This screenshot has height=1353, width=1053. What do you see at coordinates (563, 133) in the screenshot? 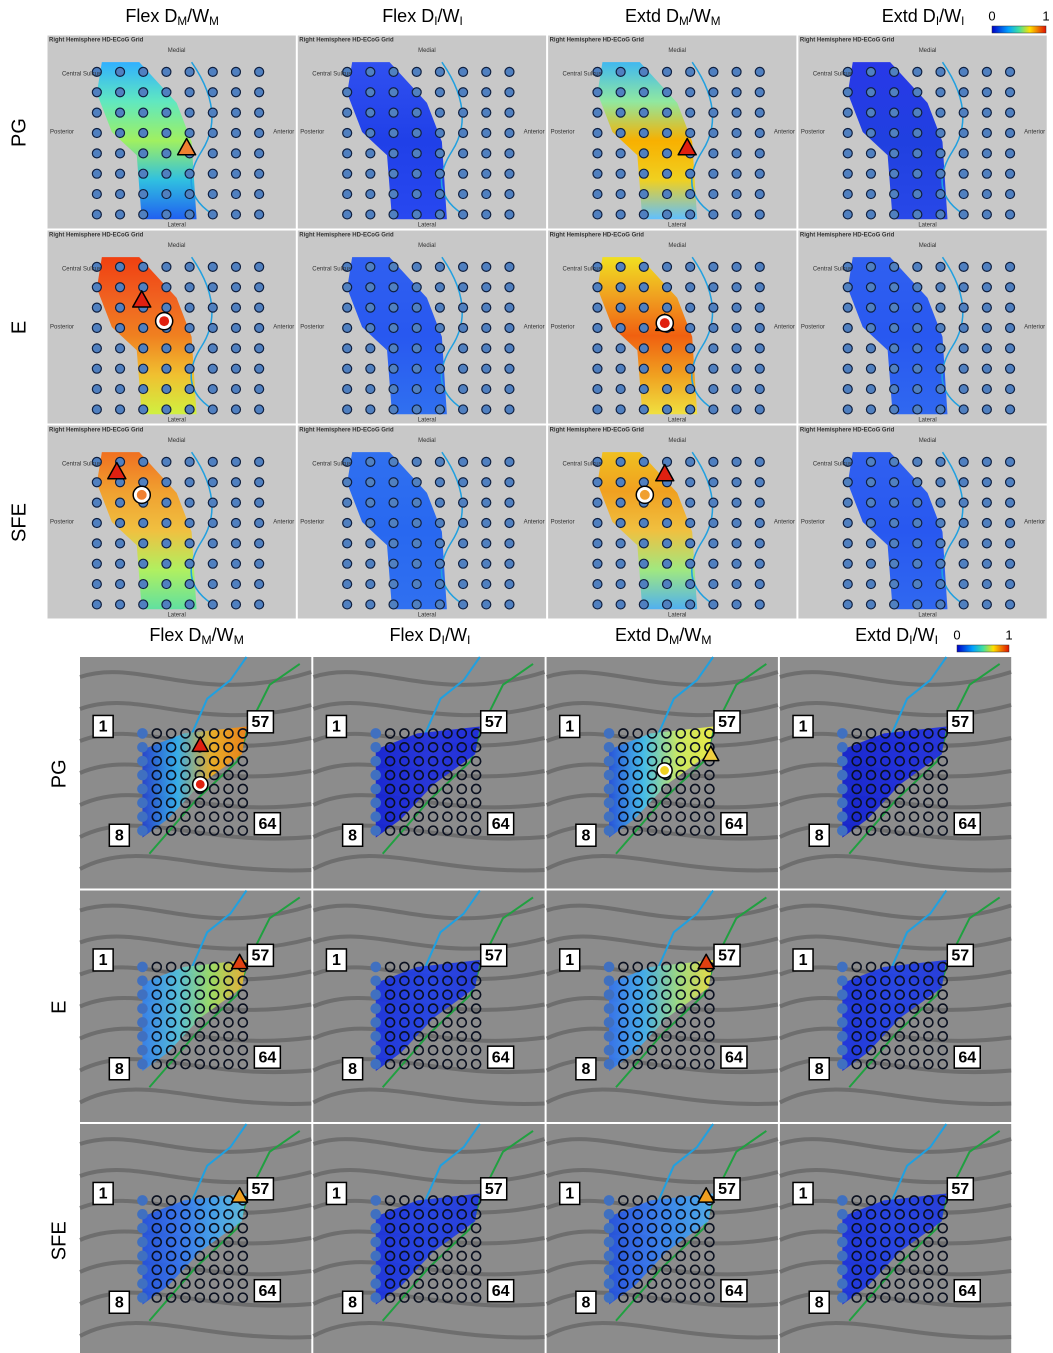
I see `grid-posterior: Posterior` at bounding box center [563, 133].